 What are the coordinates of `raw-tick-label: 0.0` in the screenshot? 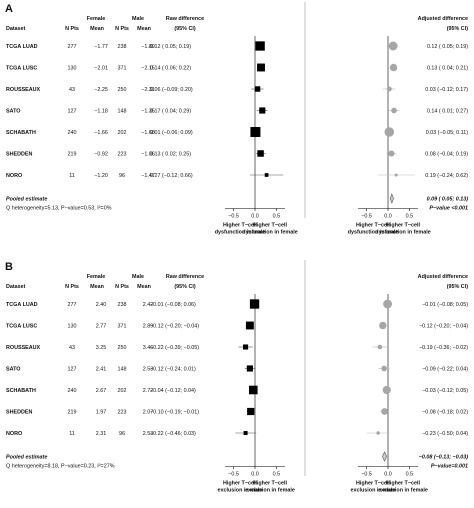 It's located at (255, 475).